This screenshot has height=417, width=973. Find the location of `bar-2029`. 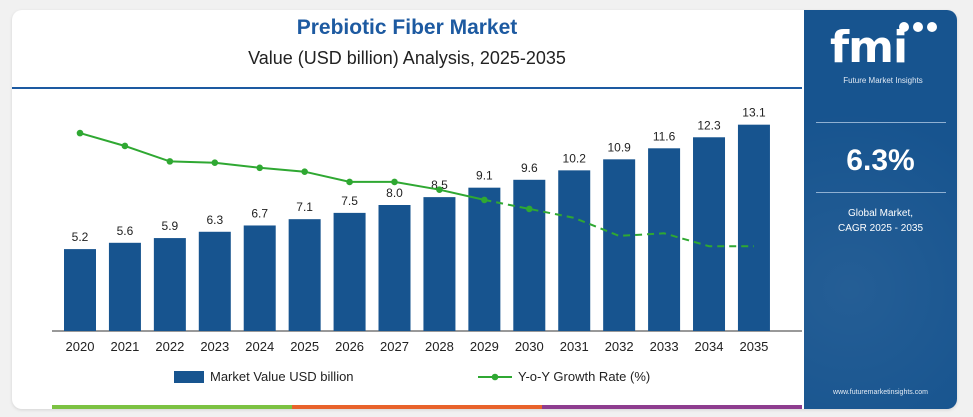

bar-2029 is located at coordinates (484, 259).